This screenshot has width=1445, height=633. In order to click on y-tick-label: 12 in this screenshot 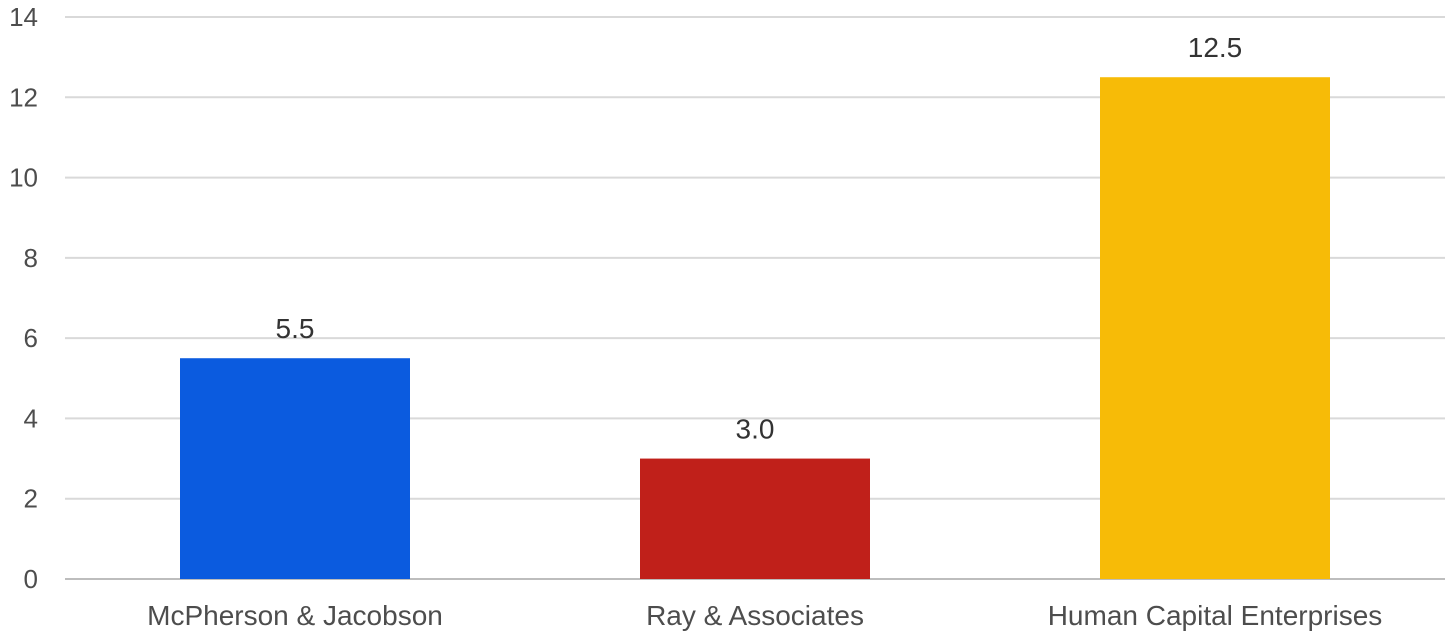, I will do `click(23, 97)`.